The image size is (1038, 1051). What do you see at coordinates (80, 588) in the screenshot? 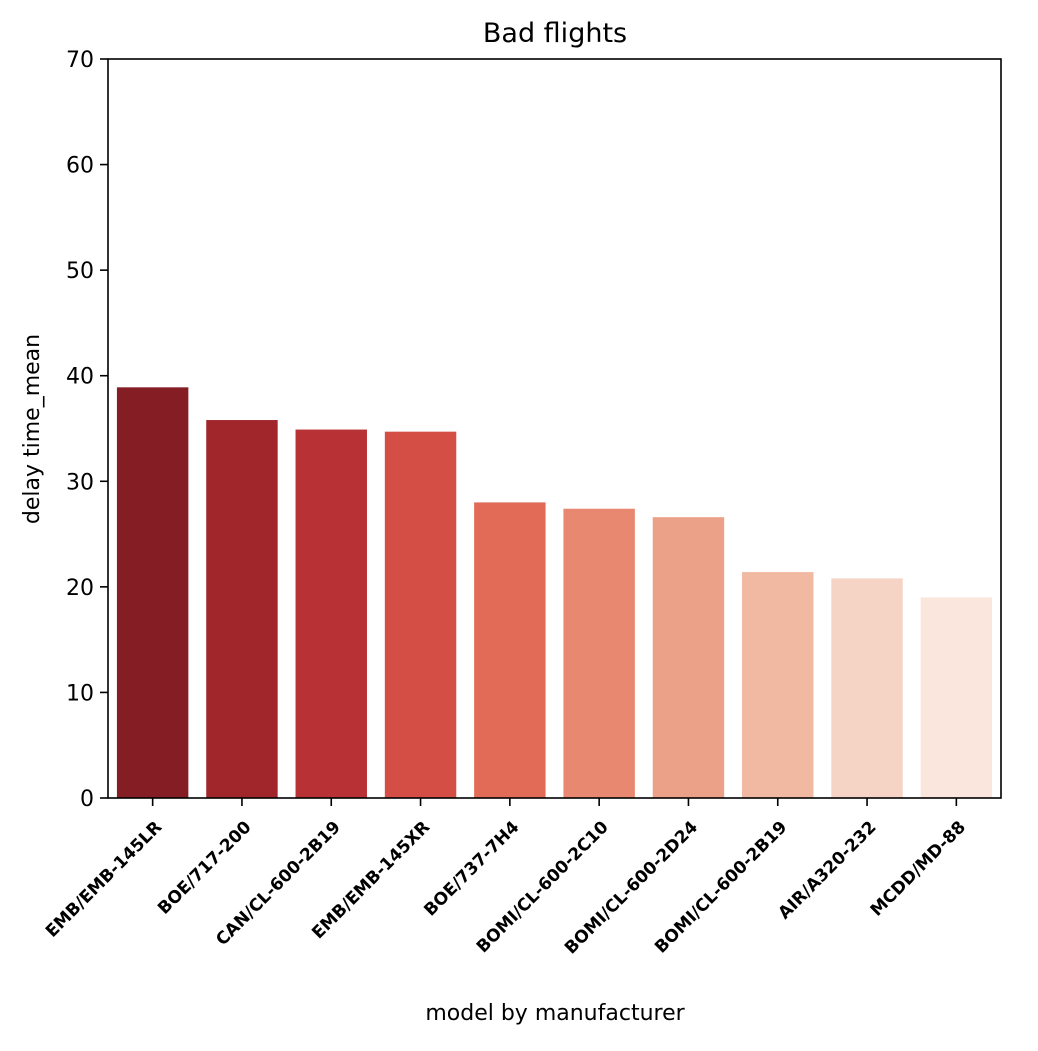
I see `y-tick-label: 20` at bounding box center [80, 588].